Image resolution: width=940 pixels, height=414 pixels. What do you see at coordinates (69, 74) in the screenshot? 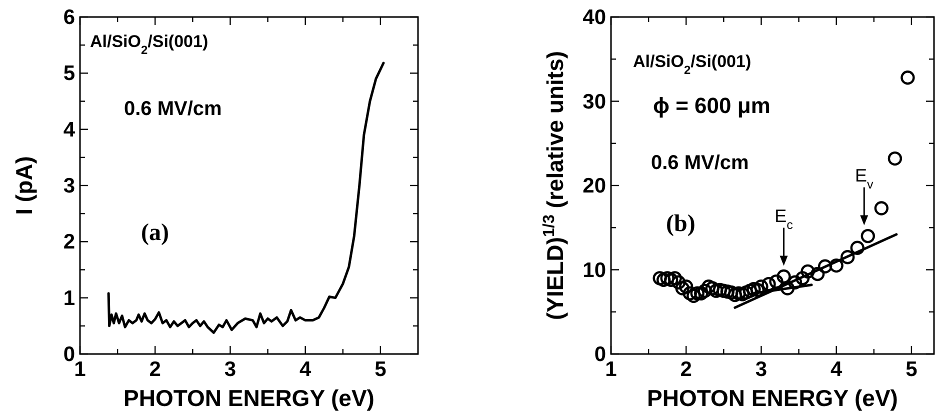
I see `y-tick-label: 5` at bounding box center [69, 74].